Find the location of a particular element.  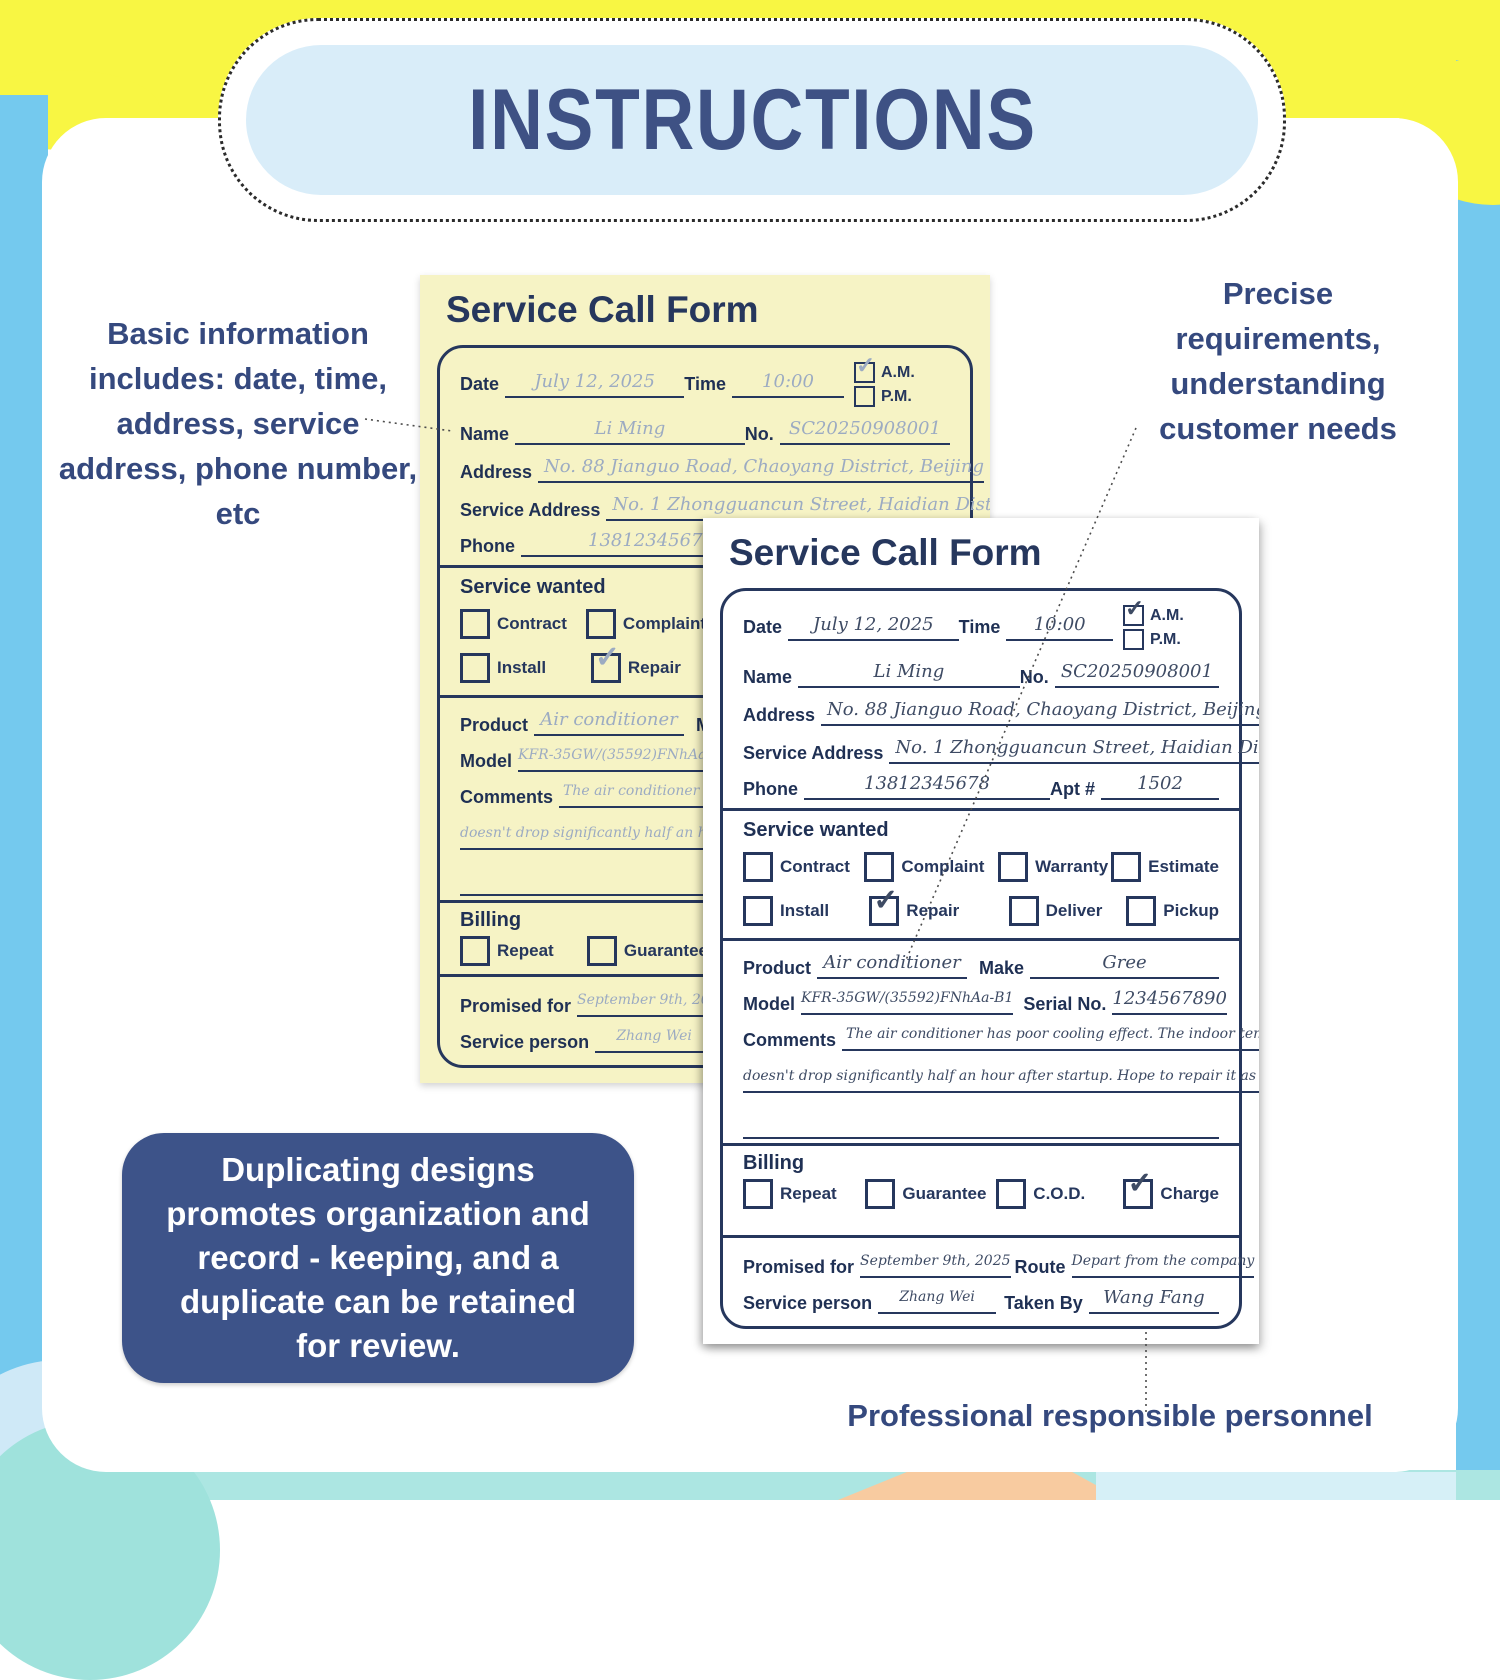

time-field: 10:00 is located at coordinates (787, 384).